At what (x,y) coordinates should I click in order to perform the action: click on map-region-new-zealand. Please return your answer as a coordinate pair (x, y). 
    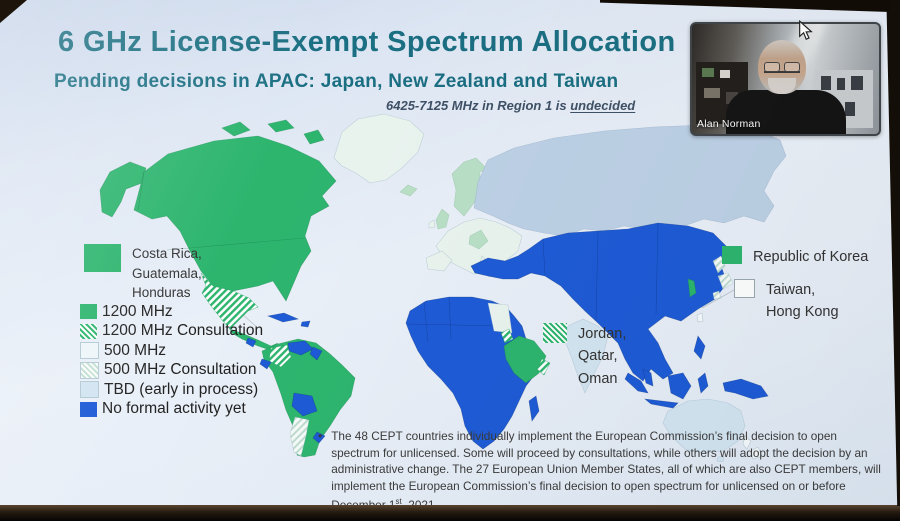
    Looking at the image, I should click on (747, 442).